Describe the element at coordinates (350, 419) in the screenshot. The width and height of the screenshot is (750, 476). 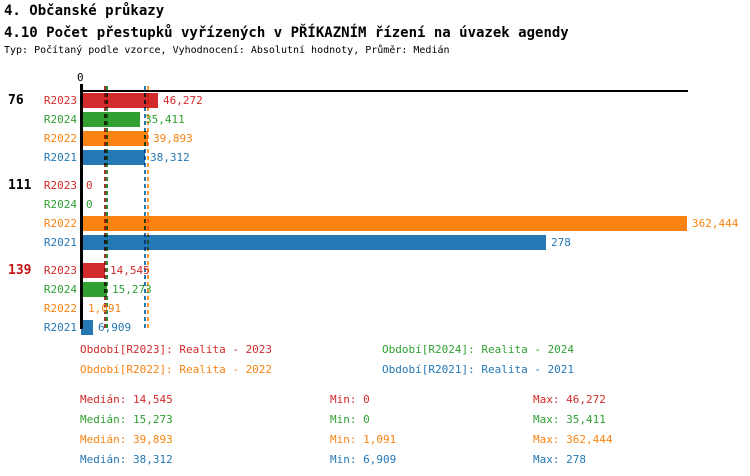
I see `stat-min-r2024: Min: 0` at that location.